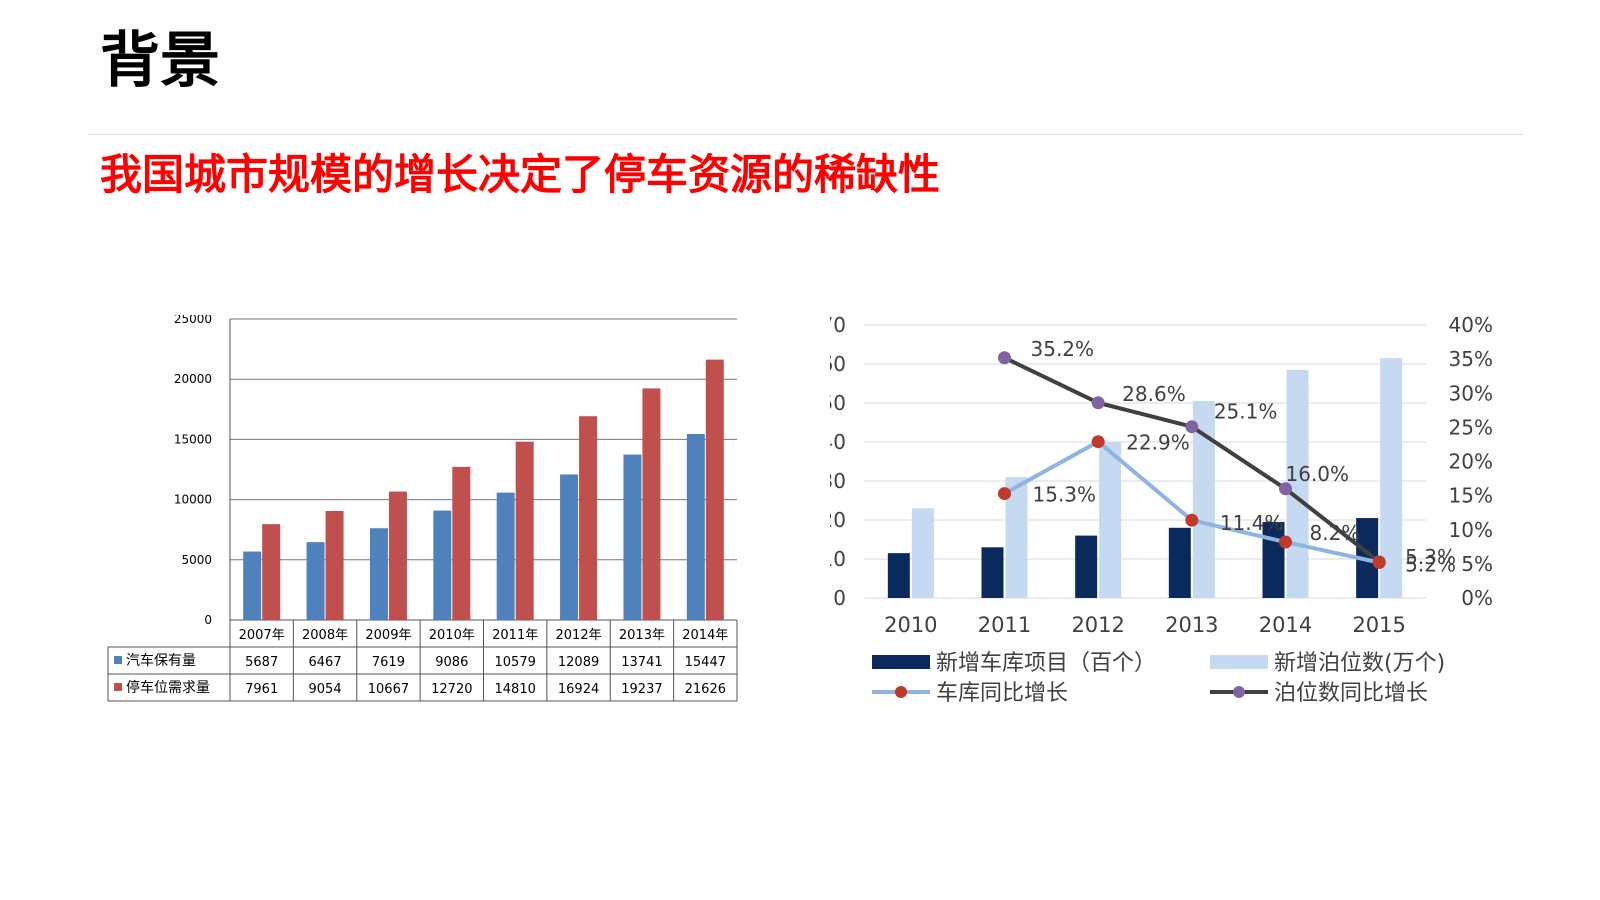 This screenshot has width=1600, height=900. Describe the element at coordinates (1359, 663) in the screenshot. I see `legend-label: 新增泊位数(万个)` at that location.